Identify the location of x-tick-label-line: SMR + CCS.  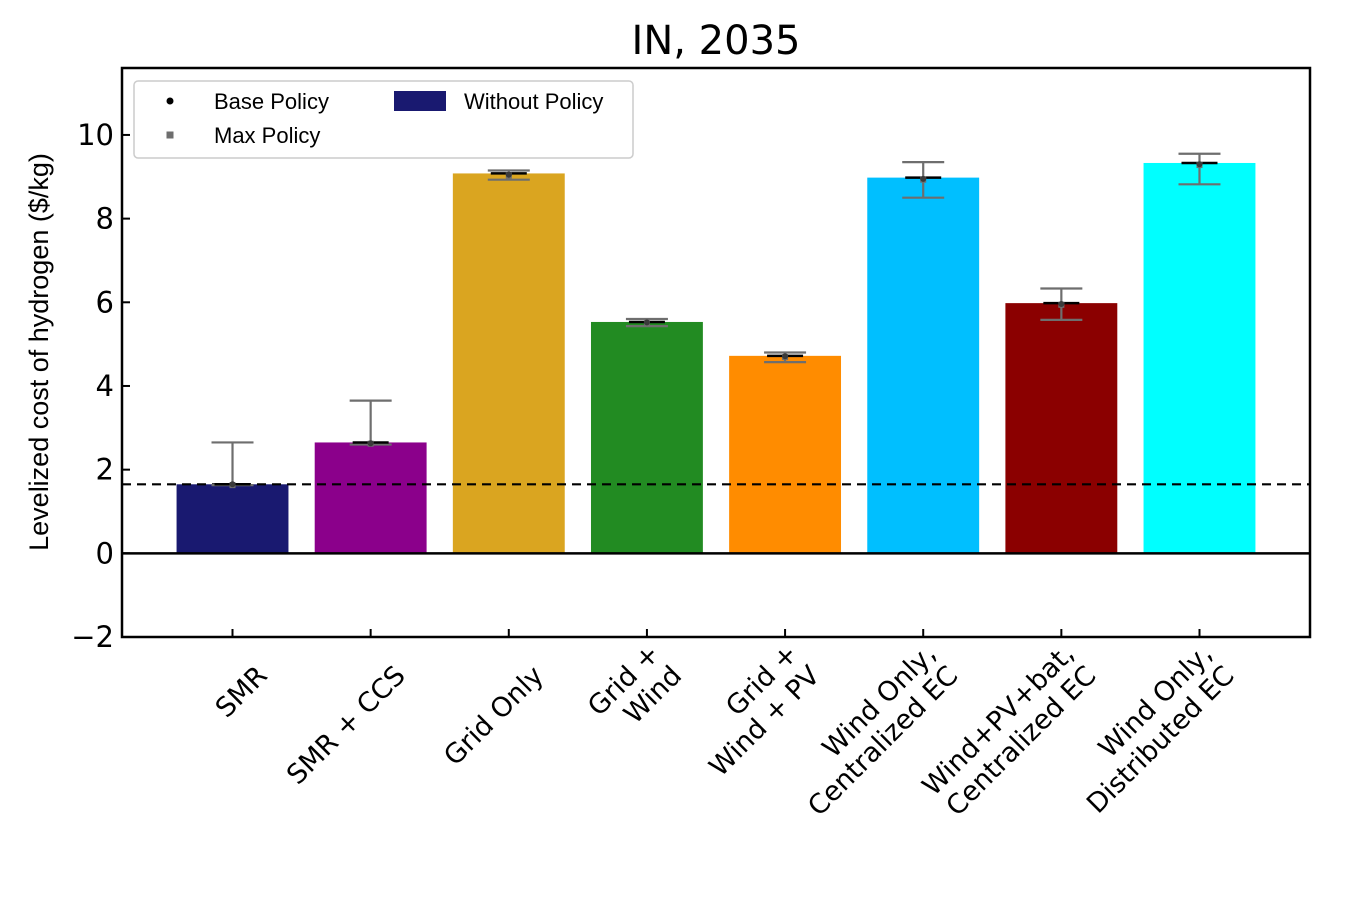
(346, 725).